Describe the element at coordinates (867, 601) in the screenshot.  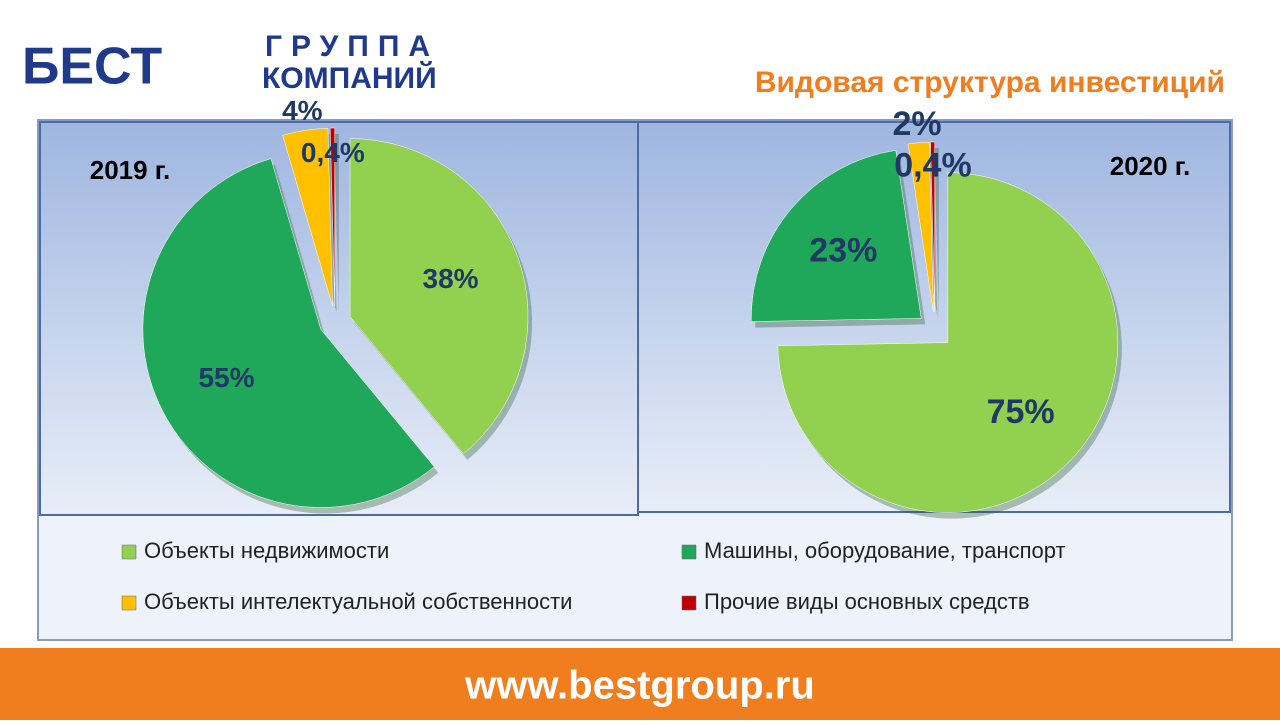
I see `legend-label: Прочие виды основных средств` at that location.